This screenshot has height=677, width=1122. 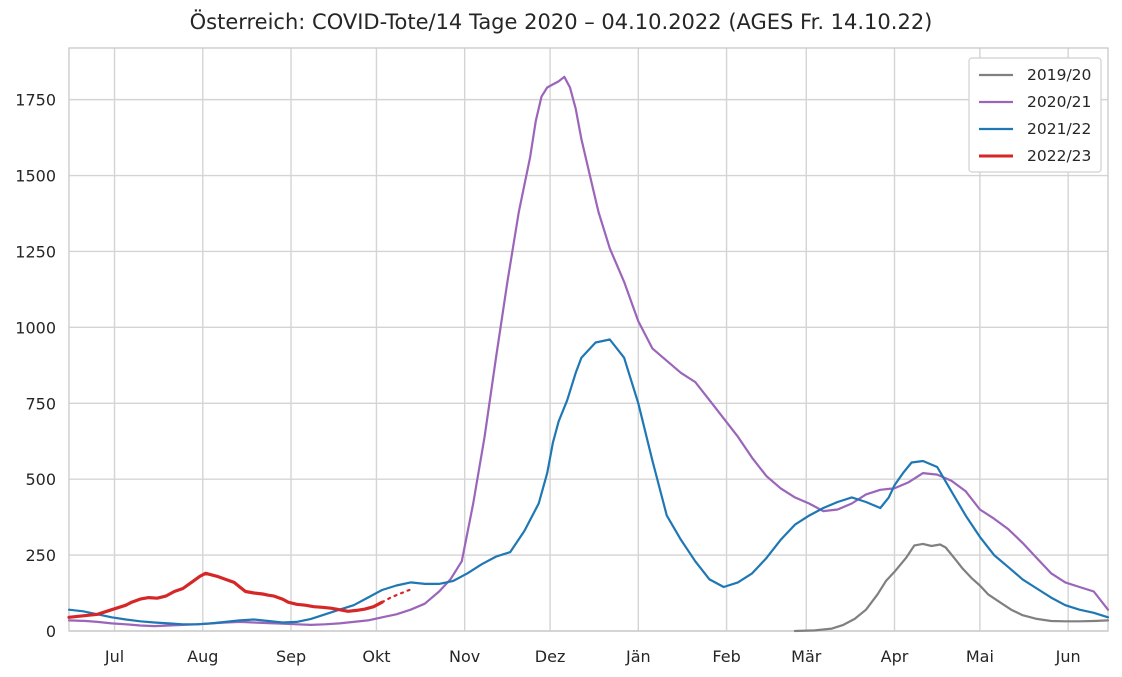 I want to click on legend: 2019/20 2020/21 2021/22 2022/23, so click(x=1035, y=115).